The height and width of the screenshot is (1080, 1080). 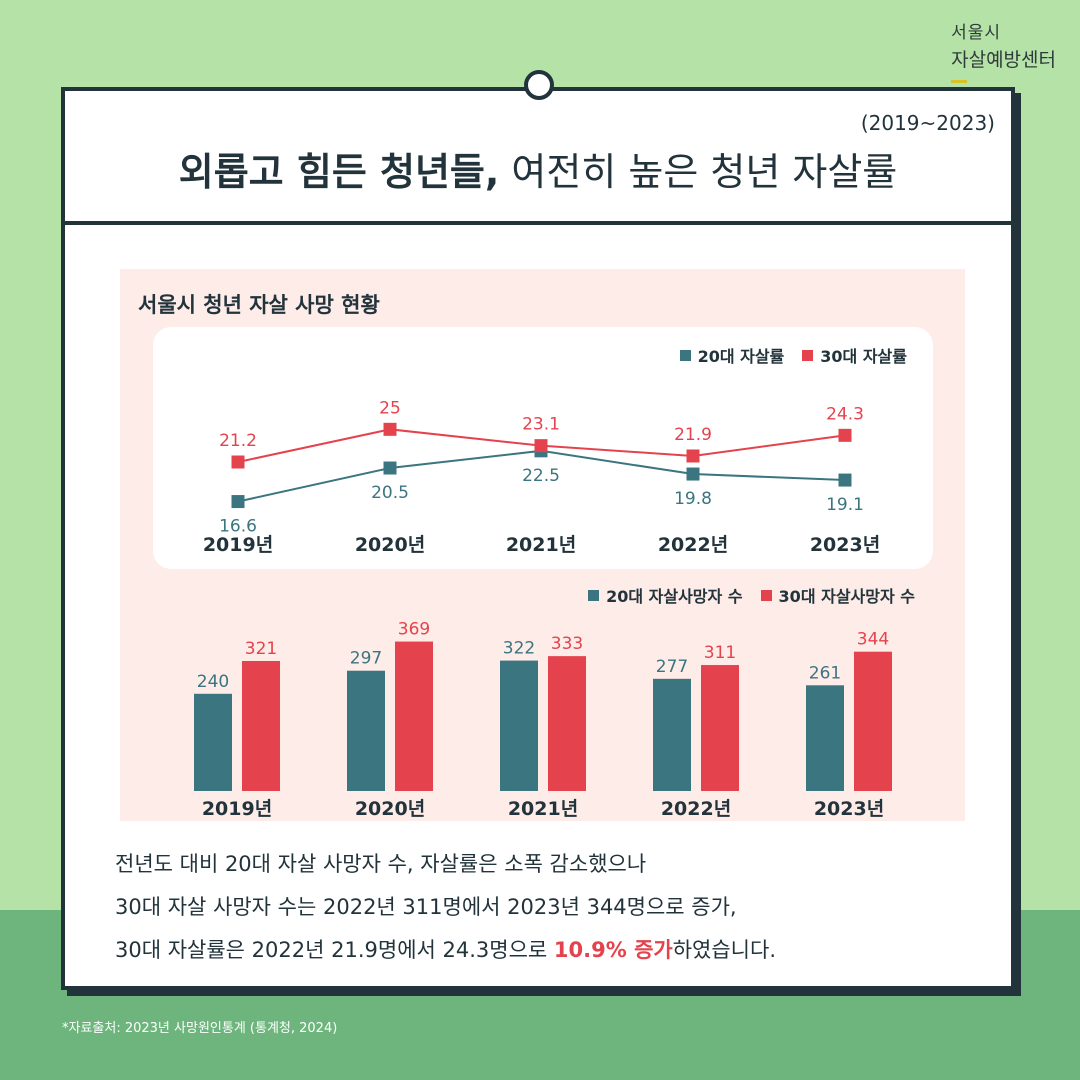 What do you see at coordinates (238, 441) in the screenshot?
I see `data-label: 21.2` at bounding box center [238, 441].